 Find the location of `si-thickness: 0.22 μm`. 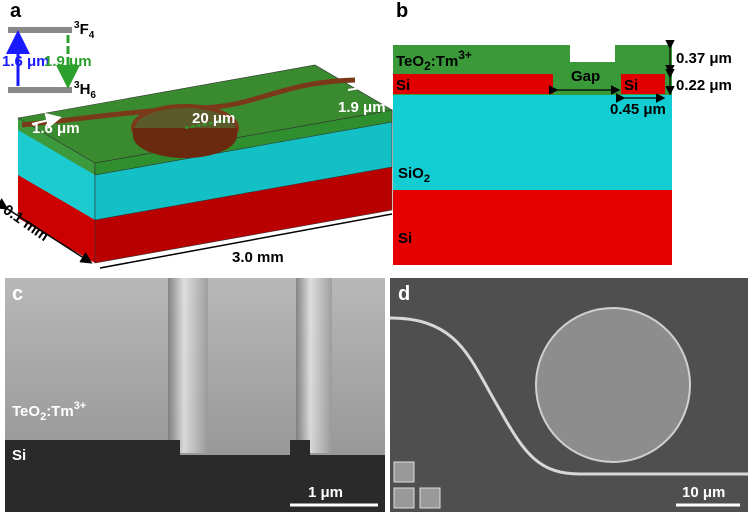

si-thickness: 0.22 μm is located at coordinates (704, 85).